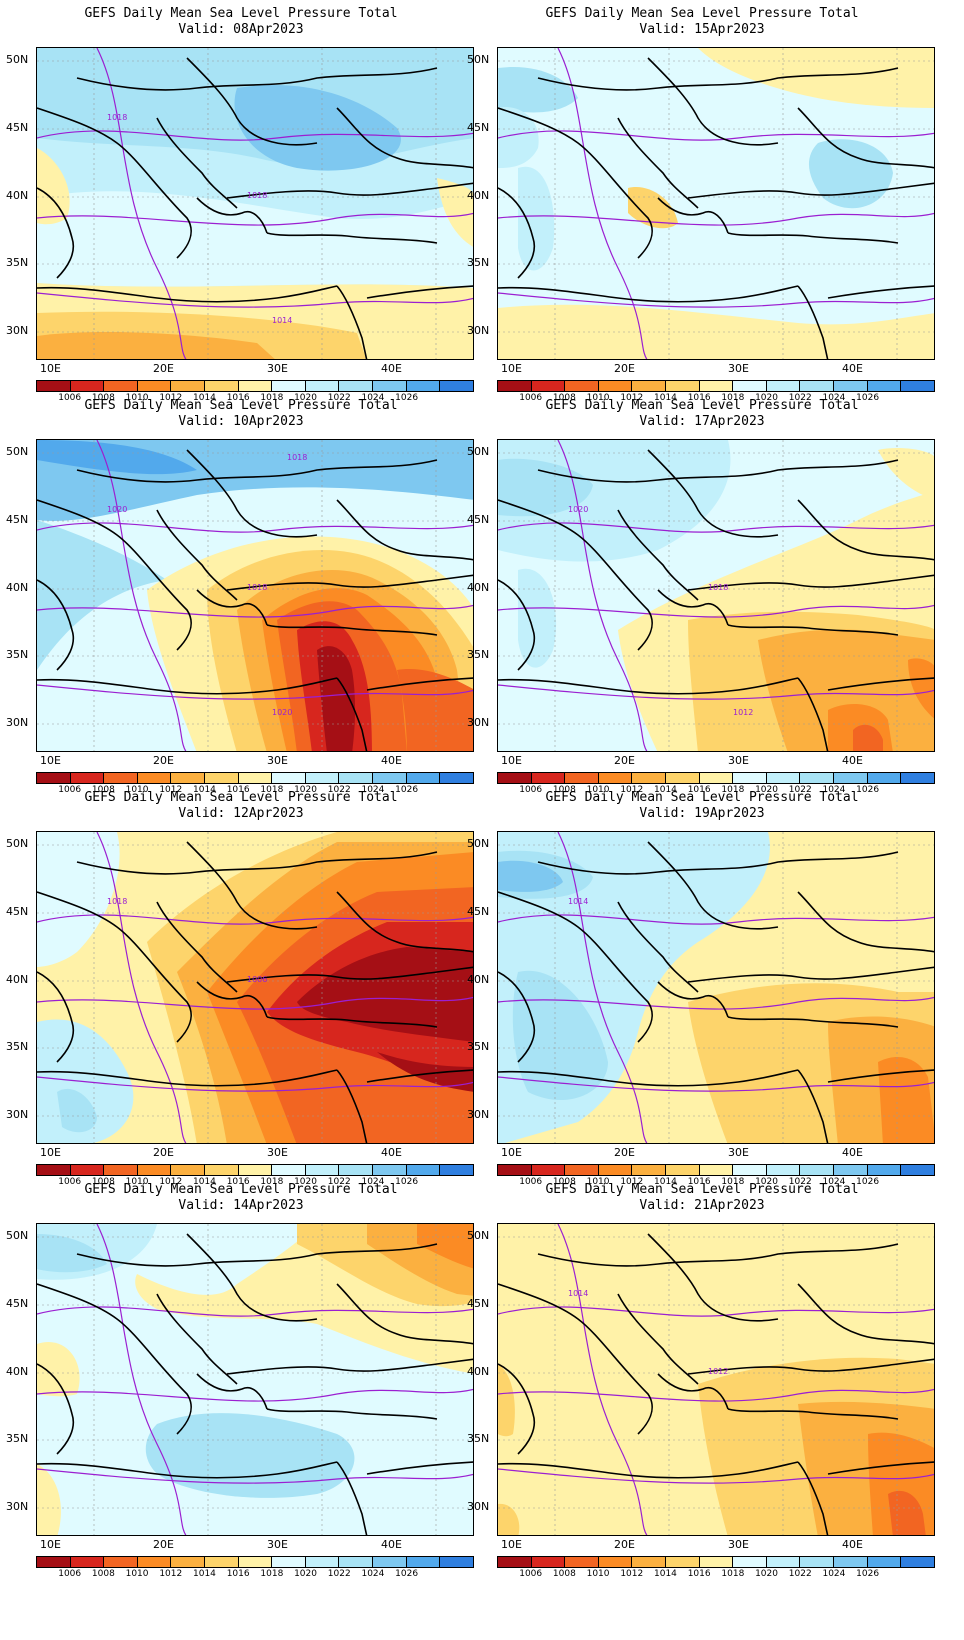  I want to click on panel-valid-date: Valid: 21Apr2023, so click(702, 1205).